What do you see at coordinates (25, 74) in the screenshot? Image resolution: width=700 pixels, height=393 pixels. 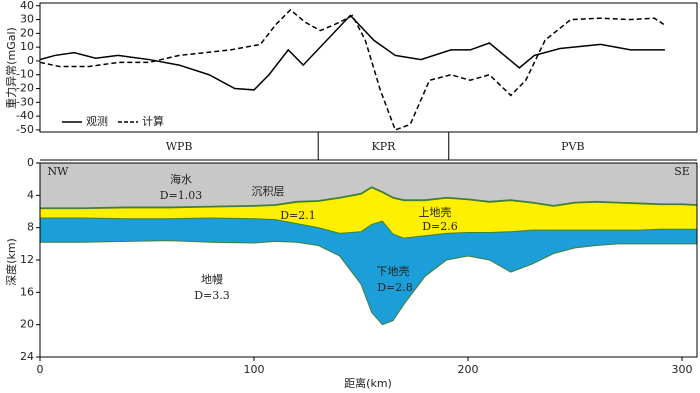 I see `y-tick-label: -10` at bounding box center [25, 74].